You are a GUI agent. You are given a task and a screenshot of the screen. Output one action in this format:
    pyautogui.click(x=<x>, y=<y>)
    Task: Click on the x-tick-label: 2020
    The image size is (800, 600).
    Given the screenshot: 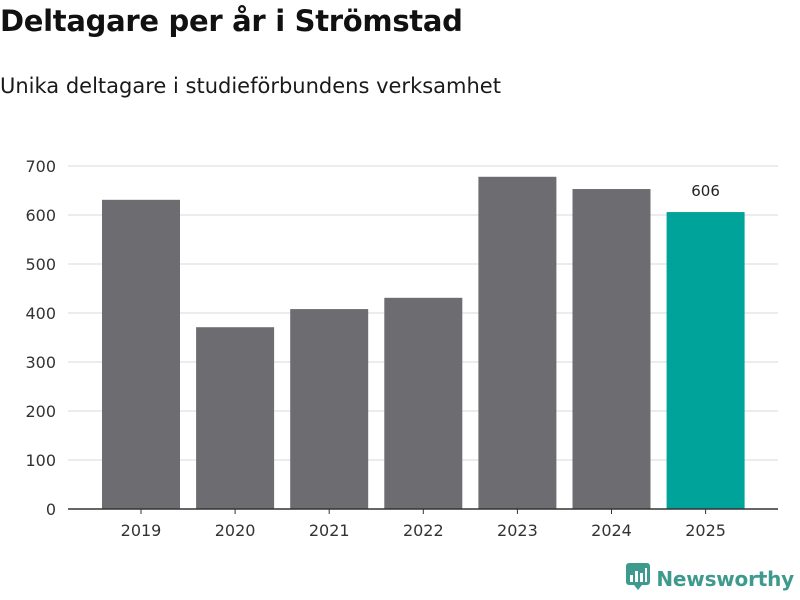 What is the action you would take?
    pyautogui.click(x=235, y=530)
    